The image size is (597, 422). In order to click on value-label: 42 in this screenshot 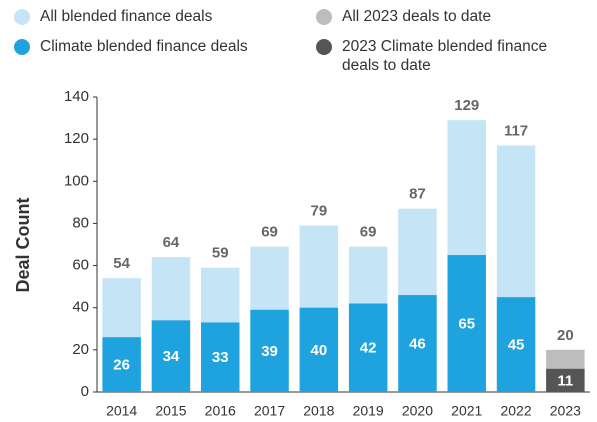, I will do `click(368, 348)`.